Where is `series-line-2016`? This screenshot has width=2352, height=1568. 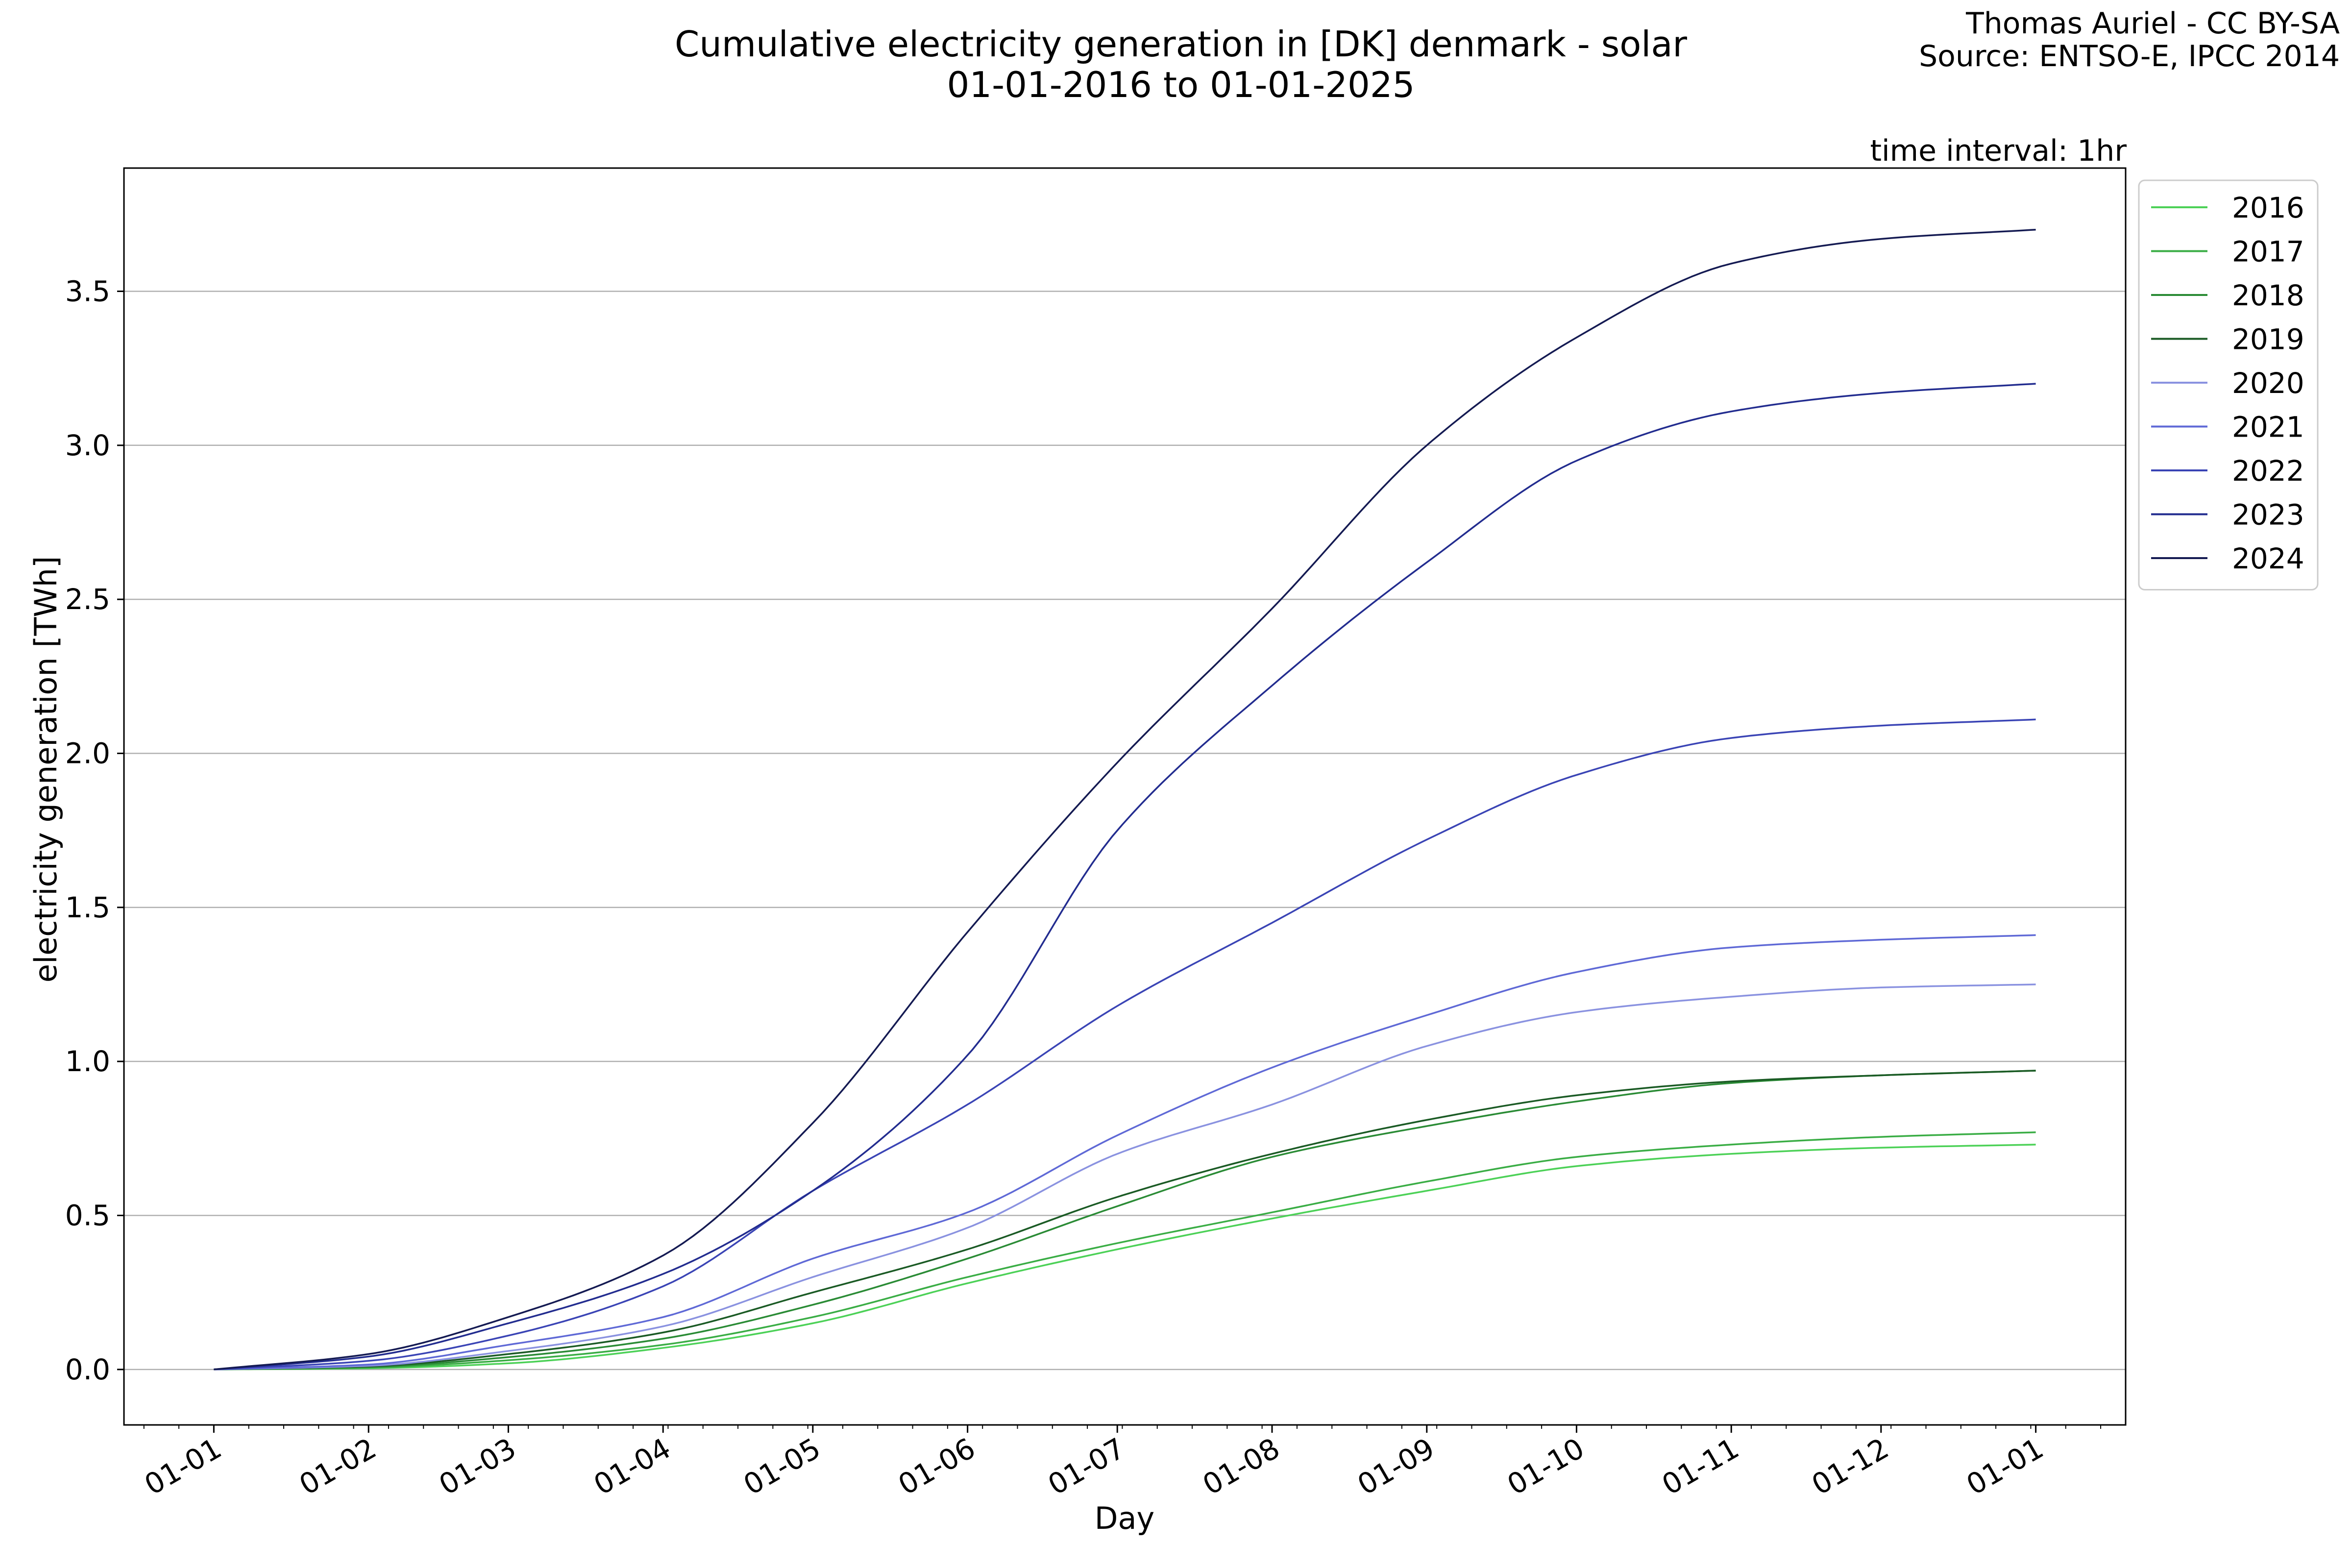 series-line-2016 is located at coordinates (1125, 1257).